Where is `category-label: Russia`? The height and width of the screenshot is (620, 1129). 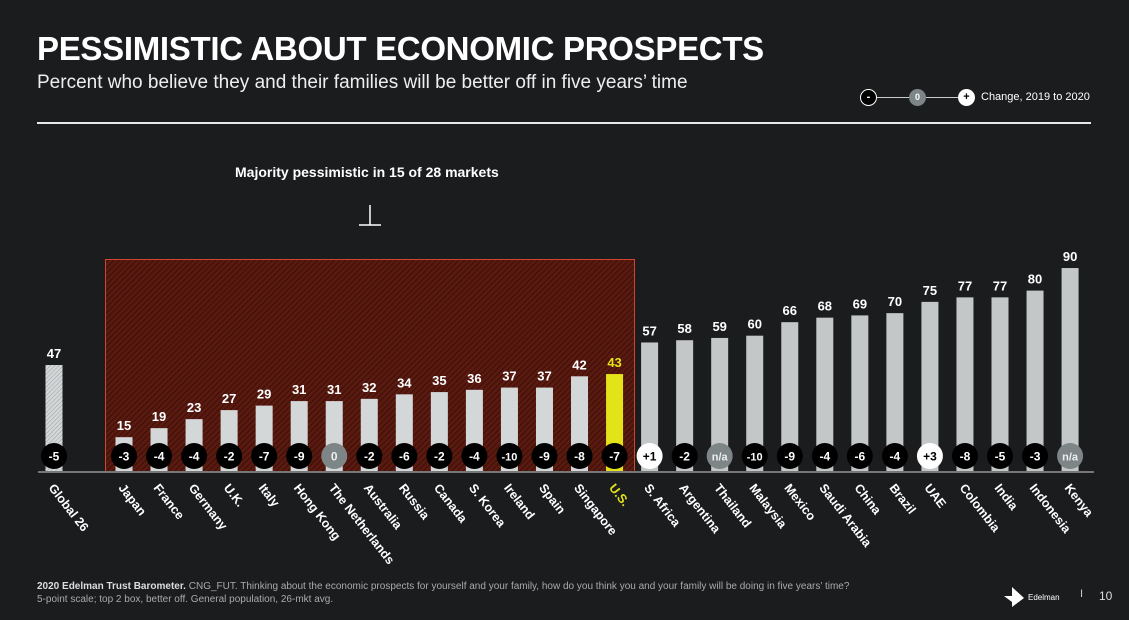 category-label: Russia is located at coordinates (414, 502).